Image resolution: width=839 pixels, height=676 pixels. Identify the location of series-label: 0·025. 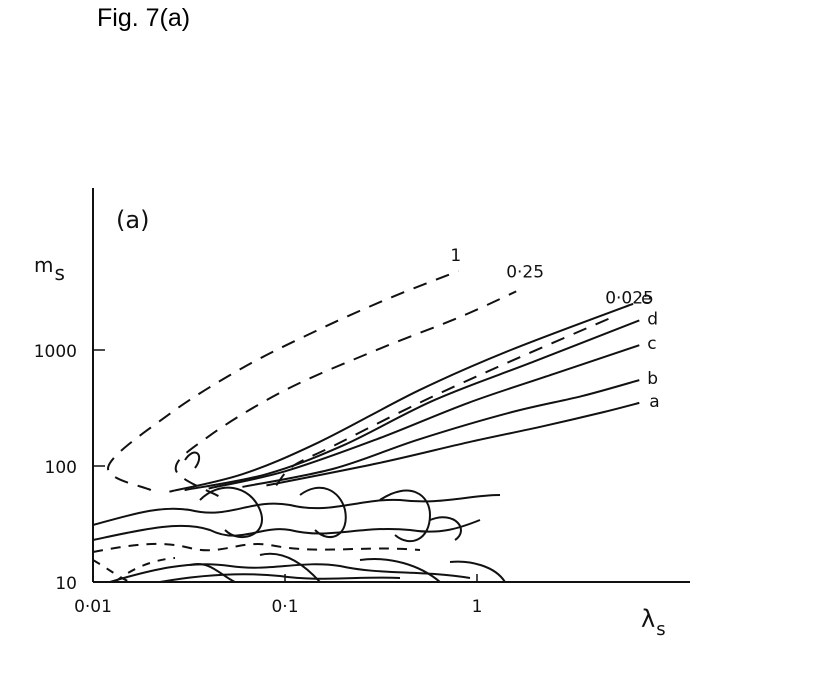
(629, 299).